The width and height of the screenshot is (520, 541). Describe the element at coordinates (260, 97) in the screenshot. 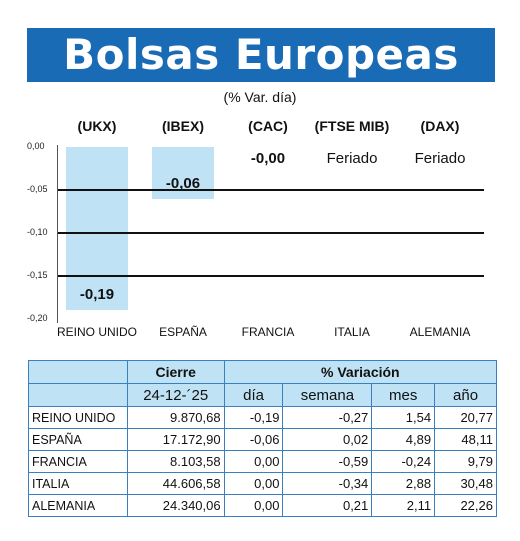

I see `chart-subtitle: (% Var. día)` at that location.